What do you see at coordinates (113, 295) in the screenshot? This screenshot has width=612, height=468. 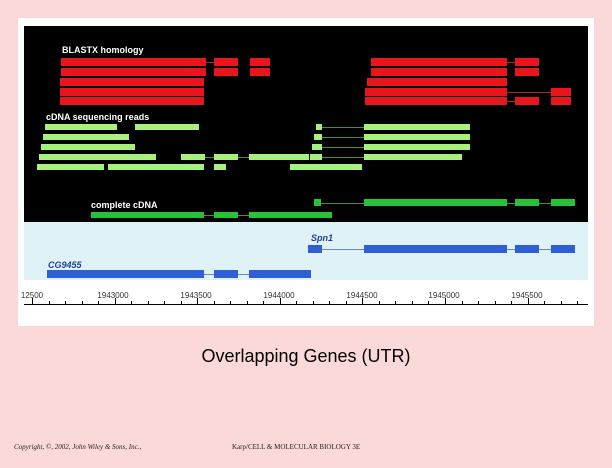 I see `axis-tick-label: 1943000` at bounding box center [113, 295].